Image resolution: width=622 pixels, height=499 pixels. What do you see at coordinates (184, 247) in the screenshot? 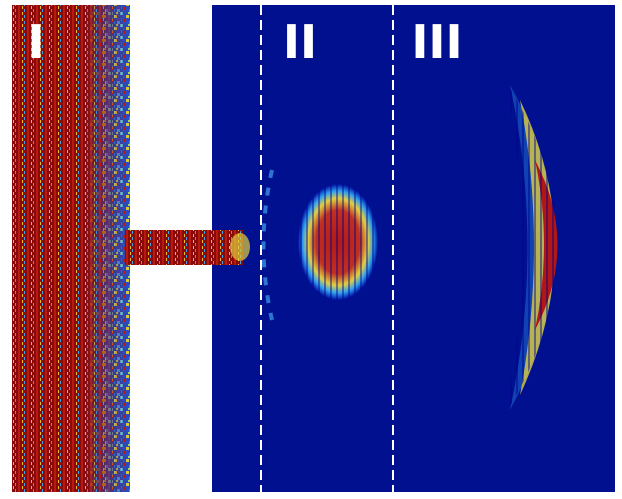
I see `channel` at bounding box center [184, 247].